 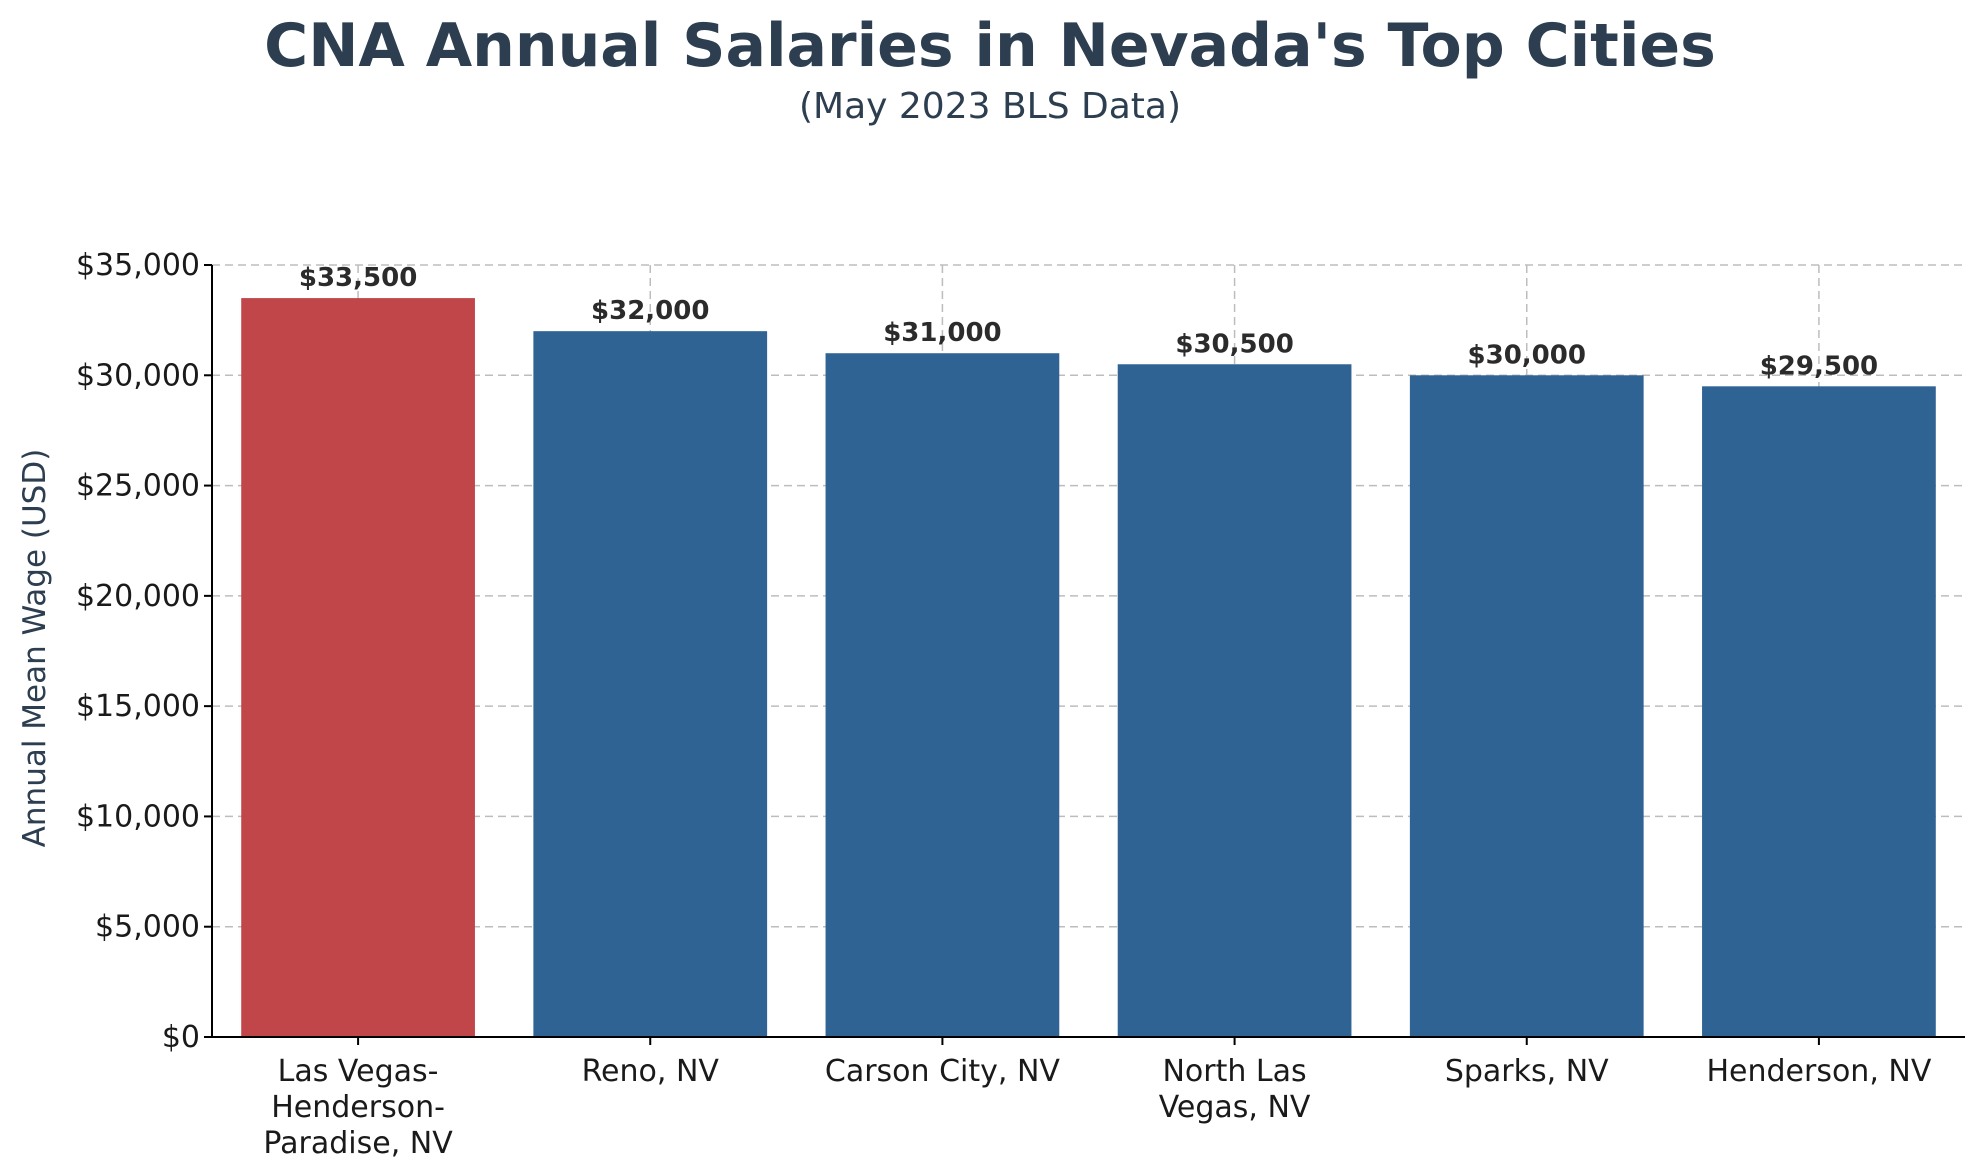 What do you see at coordinates (651, 1071) in the screenshot?
I see `x-tick-label: Reno, NV` at bounding box center [651, 1071].